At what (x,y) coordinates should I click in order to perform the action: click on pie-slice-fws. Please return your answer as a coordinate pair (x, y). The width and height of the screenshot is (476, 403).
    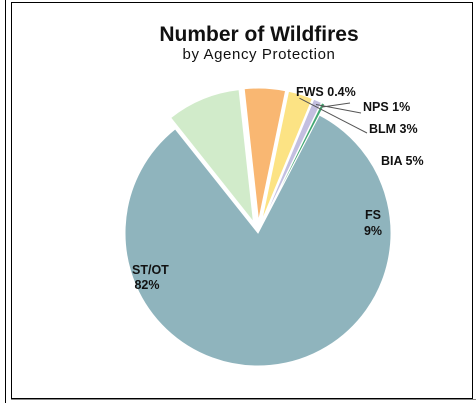
    Looking at the image, I should click on (294, 162).